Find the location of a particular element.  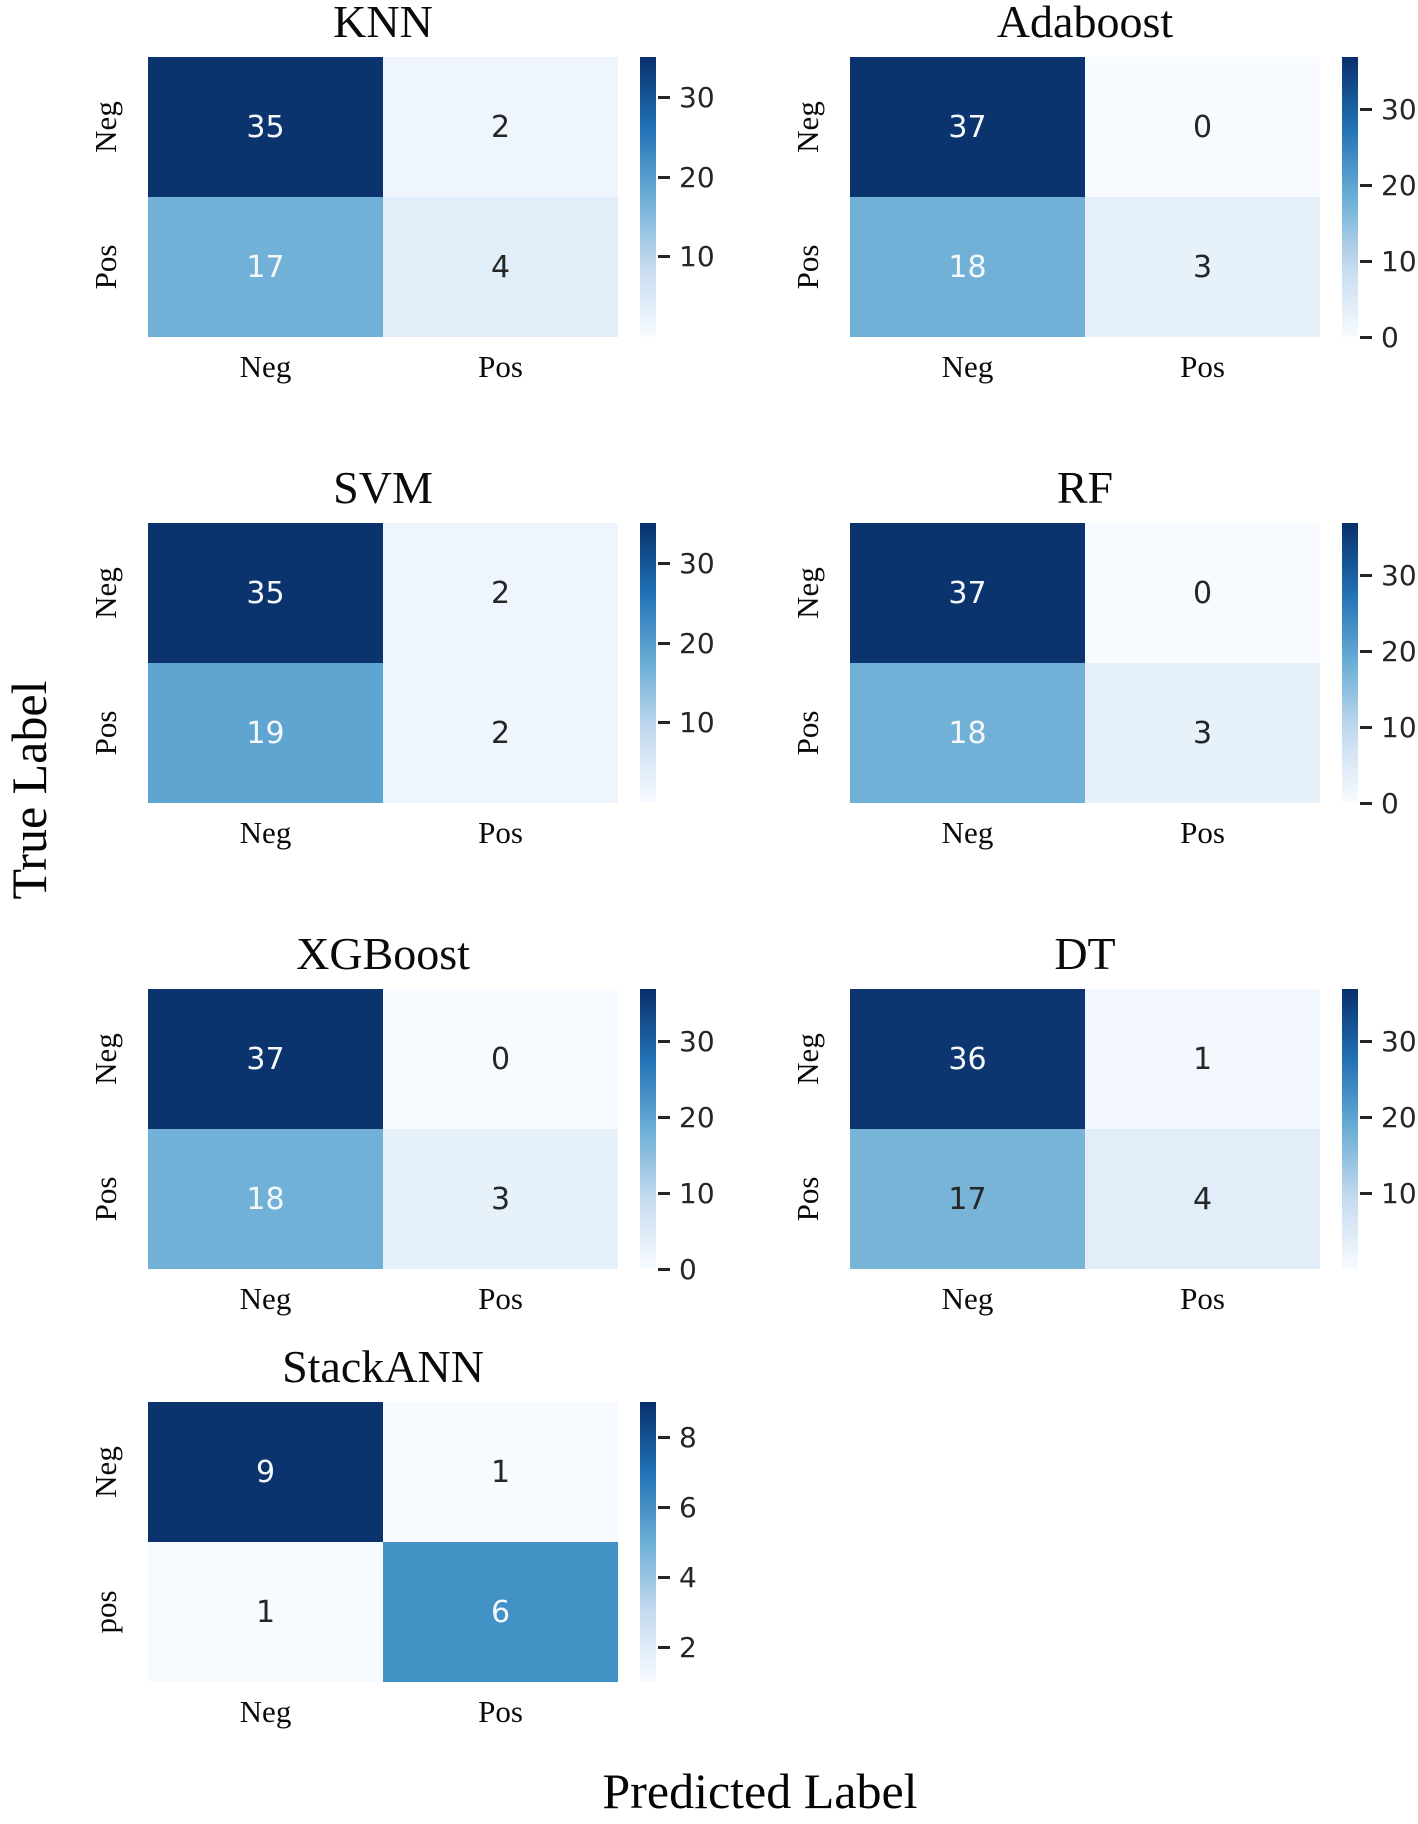

tick-label: 4 is located at coordinates (688, 1577).